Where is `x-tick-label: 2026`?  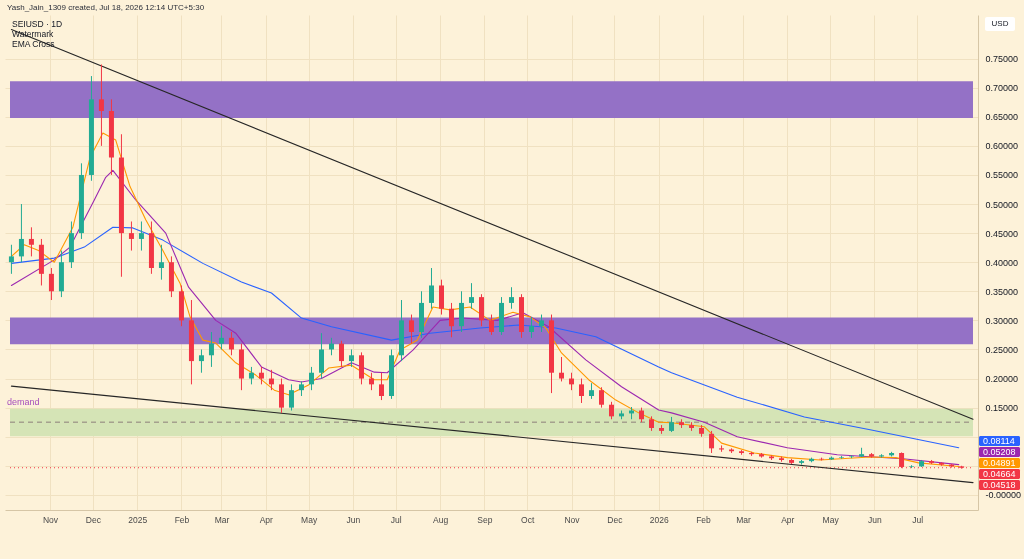
x-tick-label: 2026 is located at coordinates (659, 519).